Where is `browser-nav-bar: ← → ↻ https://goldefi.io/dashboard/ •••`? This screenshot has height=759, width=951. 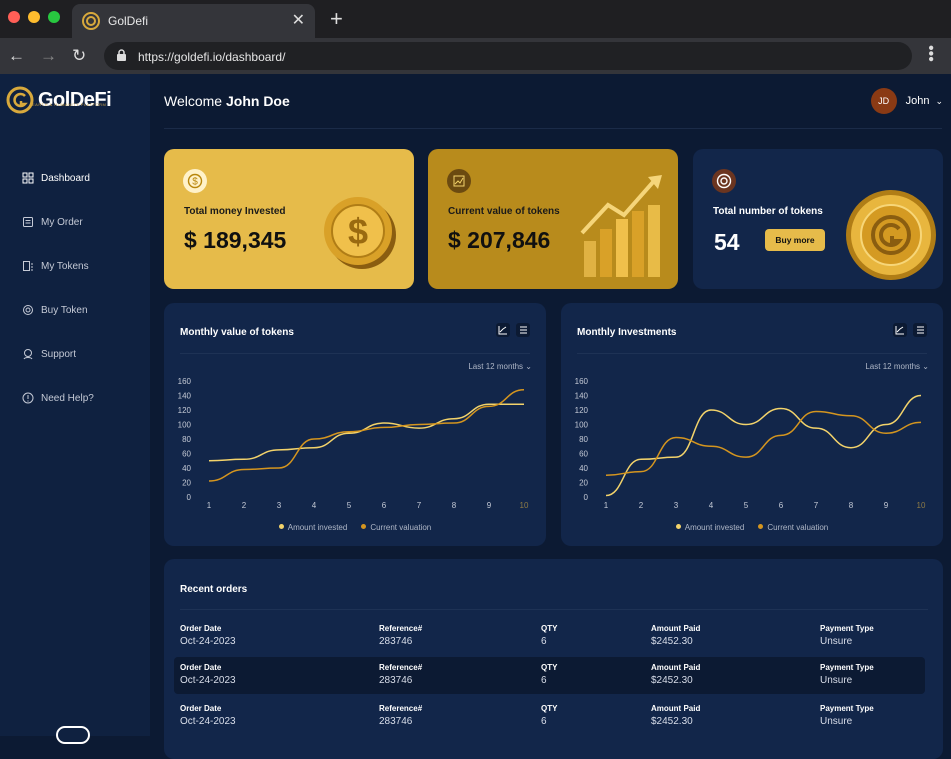 browser-nav-bar: ← → ↻ https://goldefi.io/dashboard/ ••• is located at coordinates (475, 56).